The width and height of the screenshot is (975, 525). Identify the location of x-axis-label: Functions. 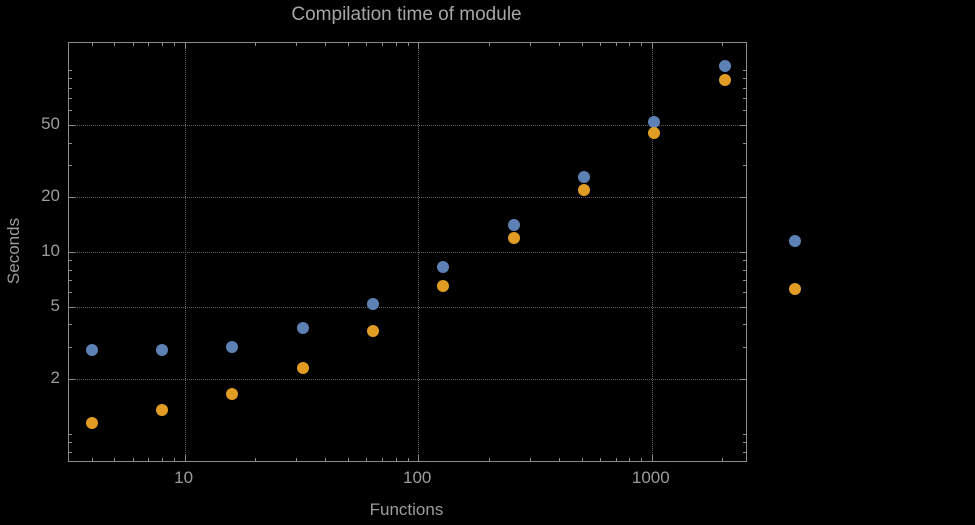
(406, 509).